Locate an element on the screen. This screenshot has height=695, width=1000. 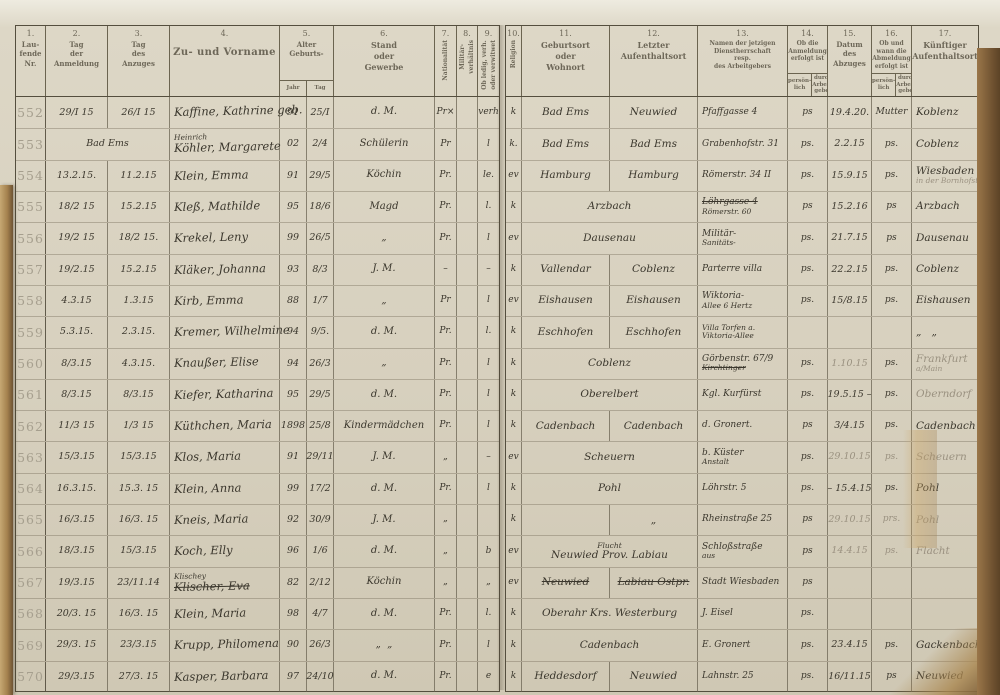
row-number: 560 is located at coordinates (31, 363).